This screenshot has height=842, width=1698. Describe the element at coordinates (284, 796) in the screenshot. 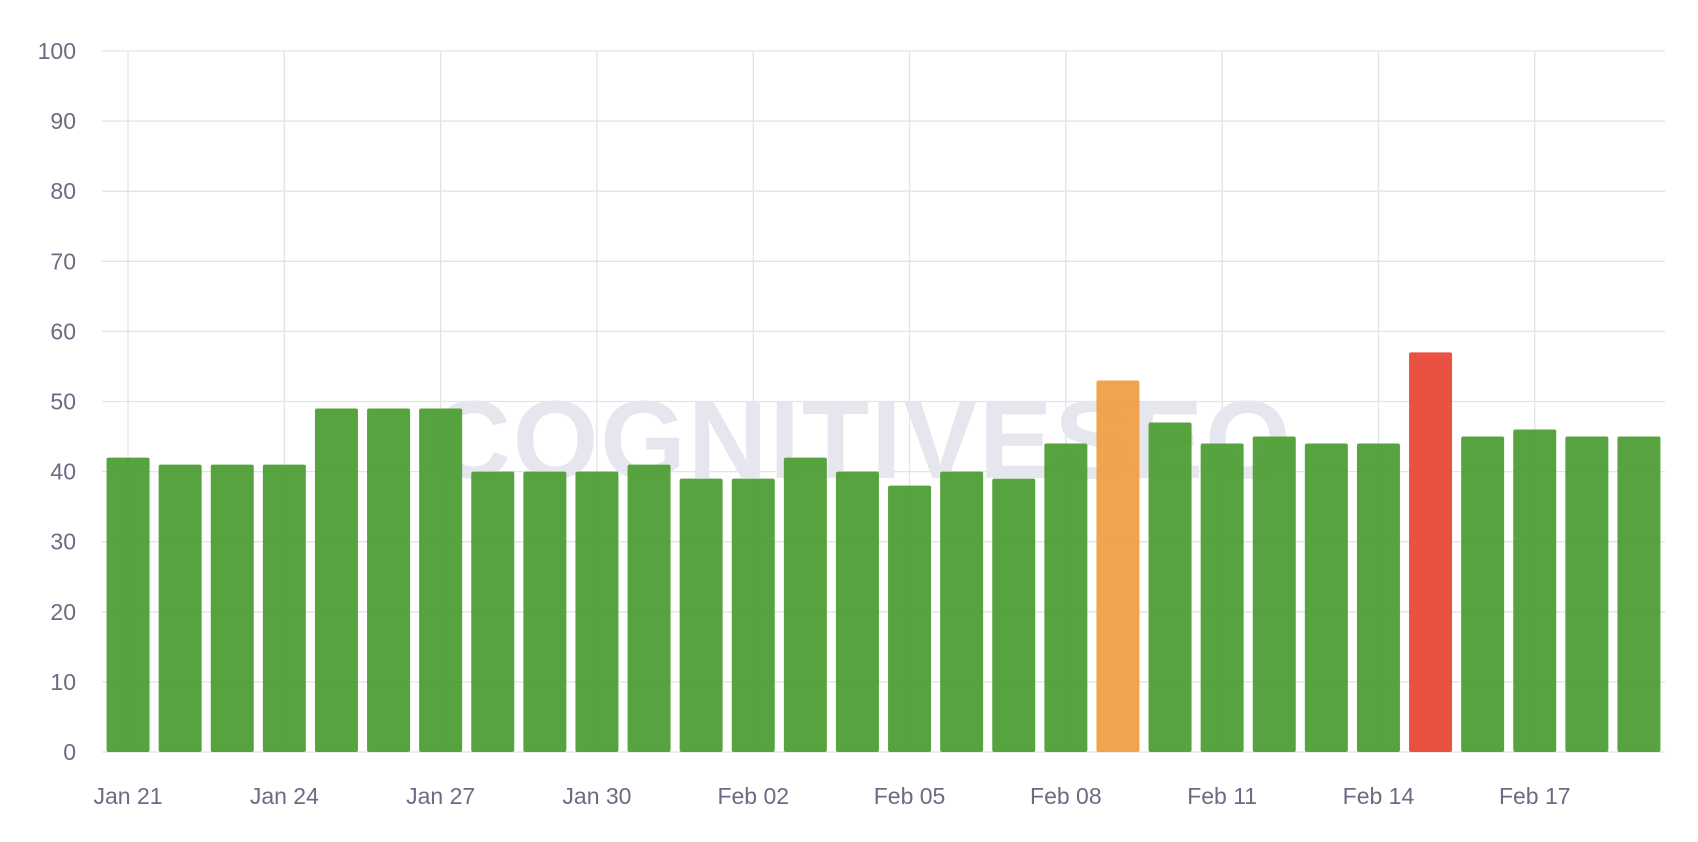

I see `x-tick-label: Jan 24` at that location.